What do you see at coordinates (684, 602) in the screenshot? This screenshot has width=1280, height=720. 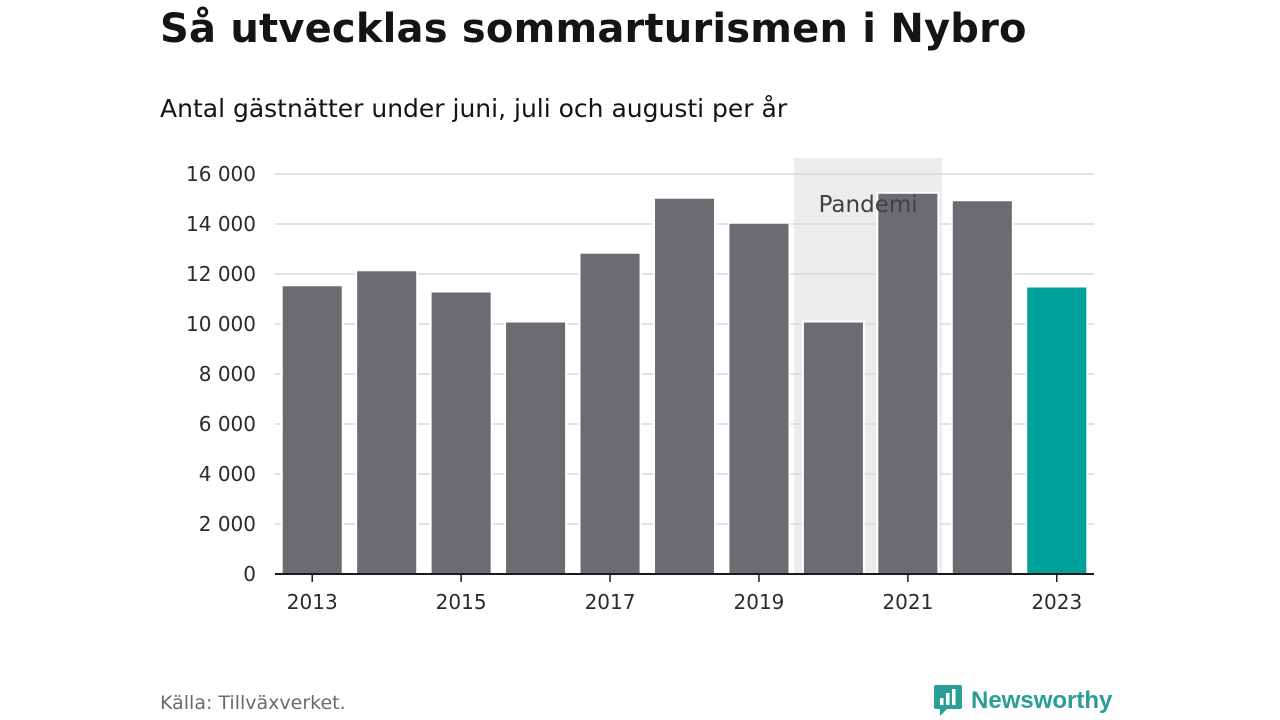 I see `x-tick-label-layer: 2013 2015 2017 2019 2021 2023` at bounding box center [684, 602].